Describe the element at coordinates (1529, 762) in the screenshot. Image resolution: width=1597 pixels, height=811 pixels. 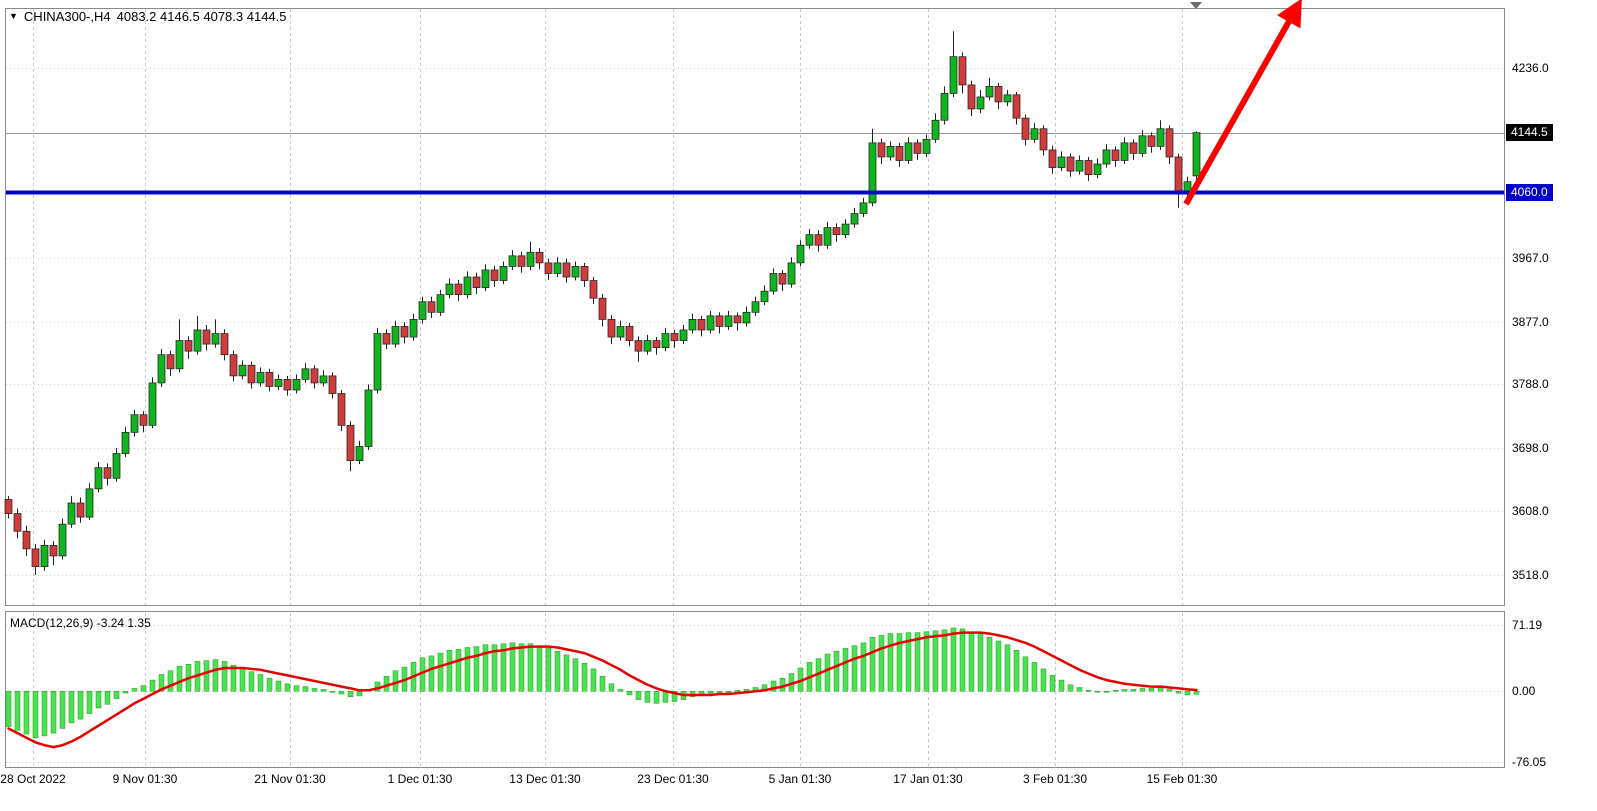
I see `macd-axis-label: -76.05` at that location.